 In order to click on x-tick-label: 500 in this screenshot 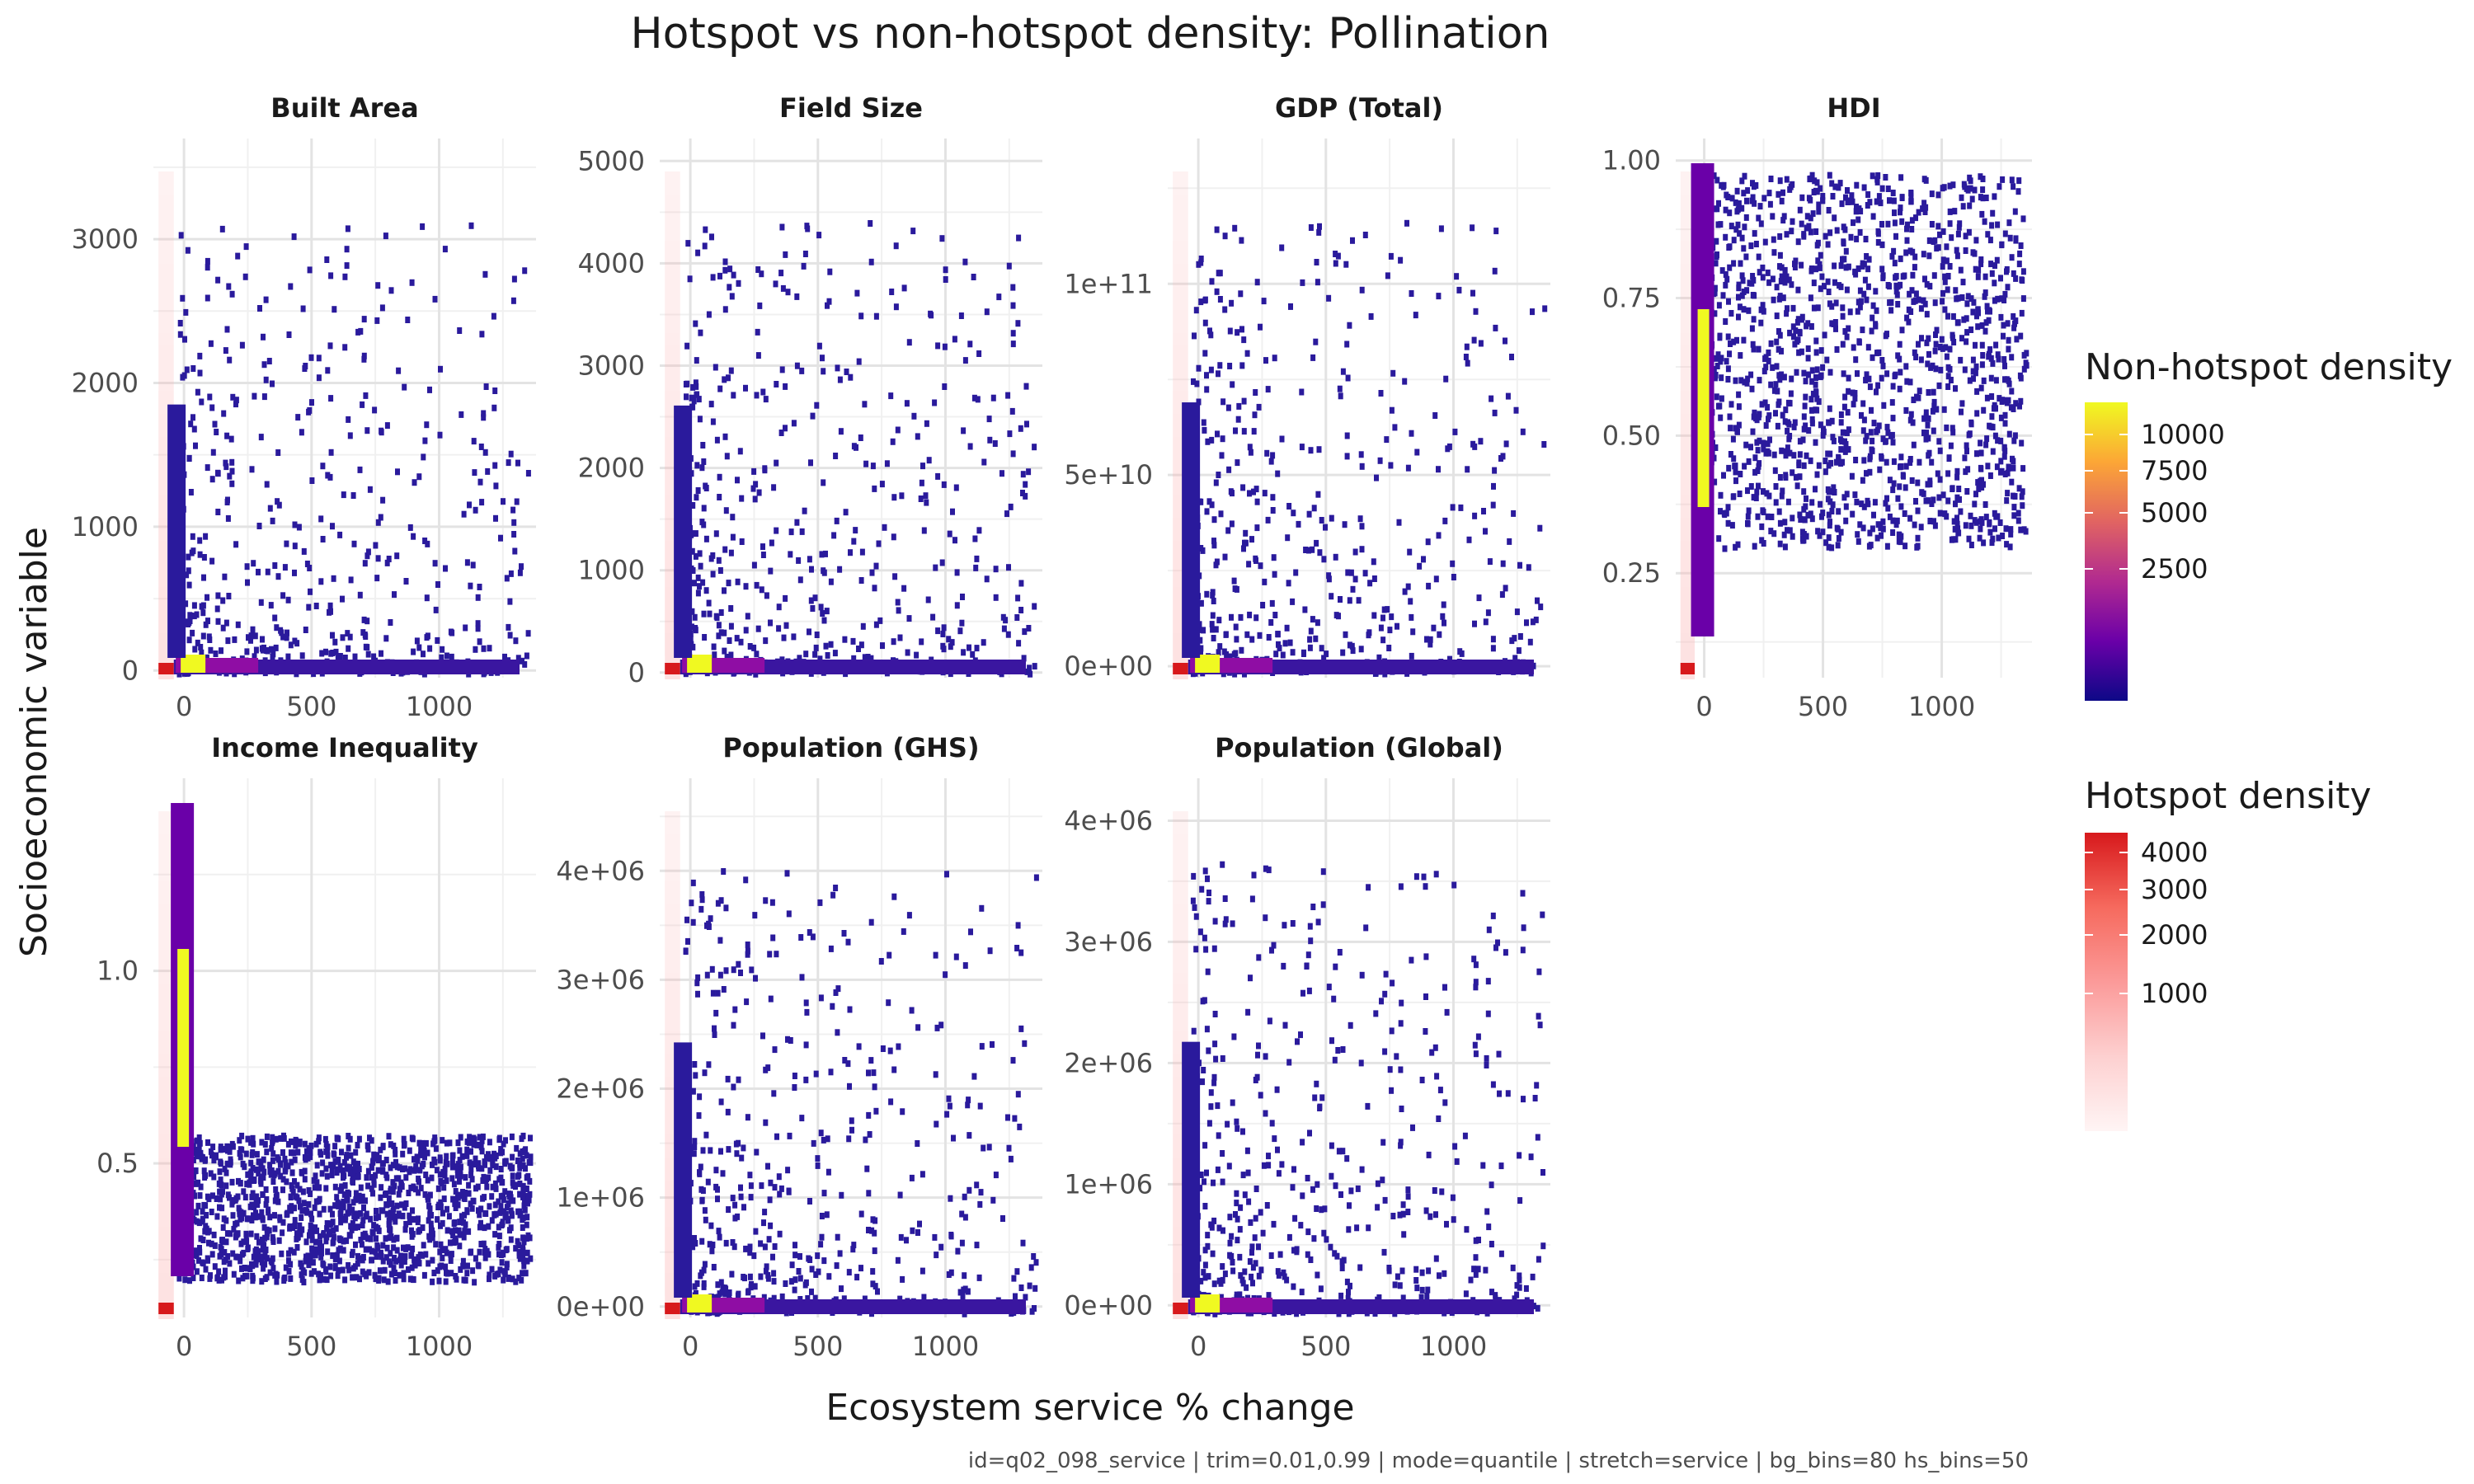, I will do `click(1823, 706)`.